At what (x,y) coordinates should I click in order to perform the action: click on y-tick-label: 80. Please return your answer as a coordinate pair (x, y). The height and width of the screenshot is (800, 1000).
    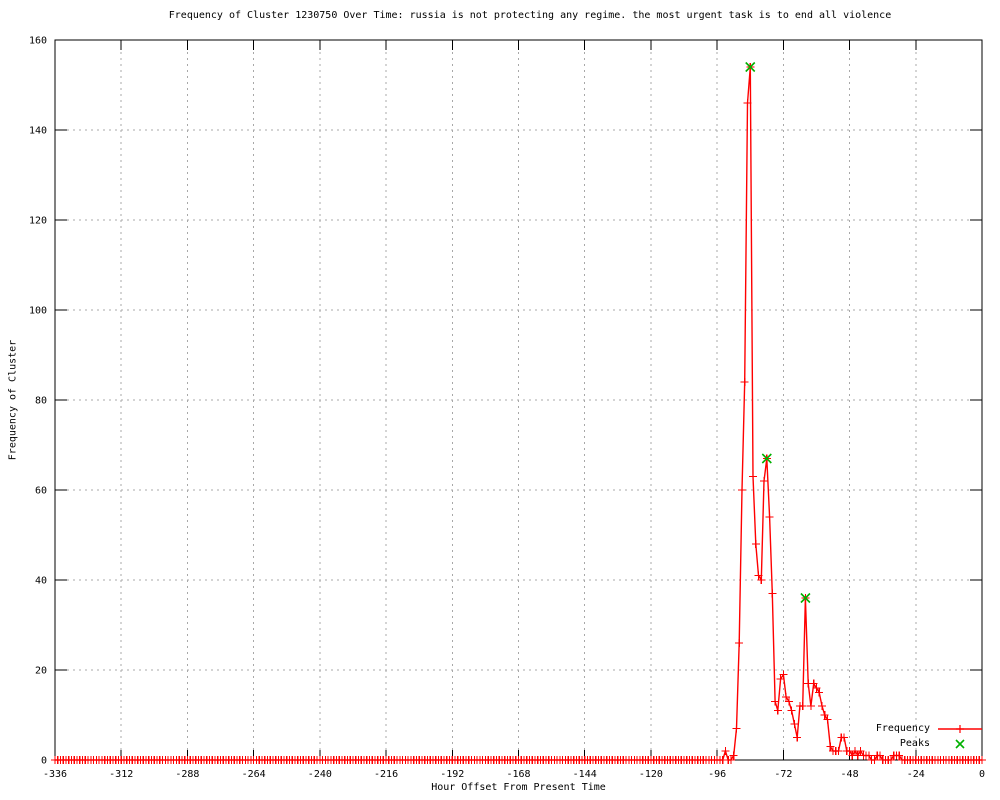
    Looking at the image, I should click on (41, 401).